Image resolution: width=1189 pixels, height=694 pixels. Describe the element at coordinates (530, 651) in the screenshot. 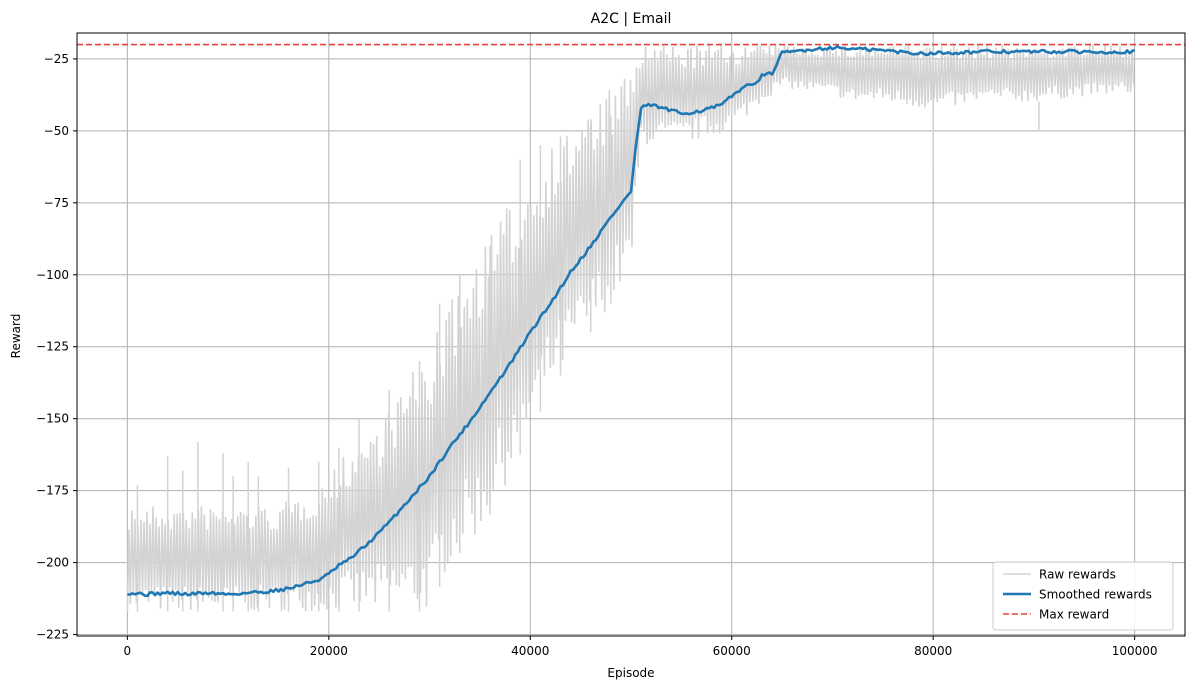

I see `x-tick-label: 40000` at that location.